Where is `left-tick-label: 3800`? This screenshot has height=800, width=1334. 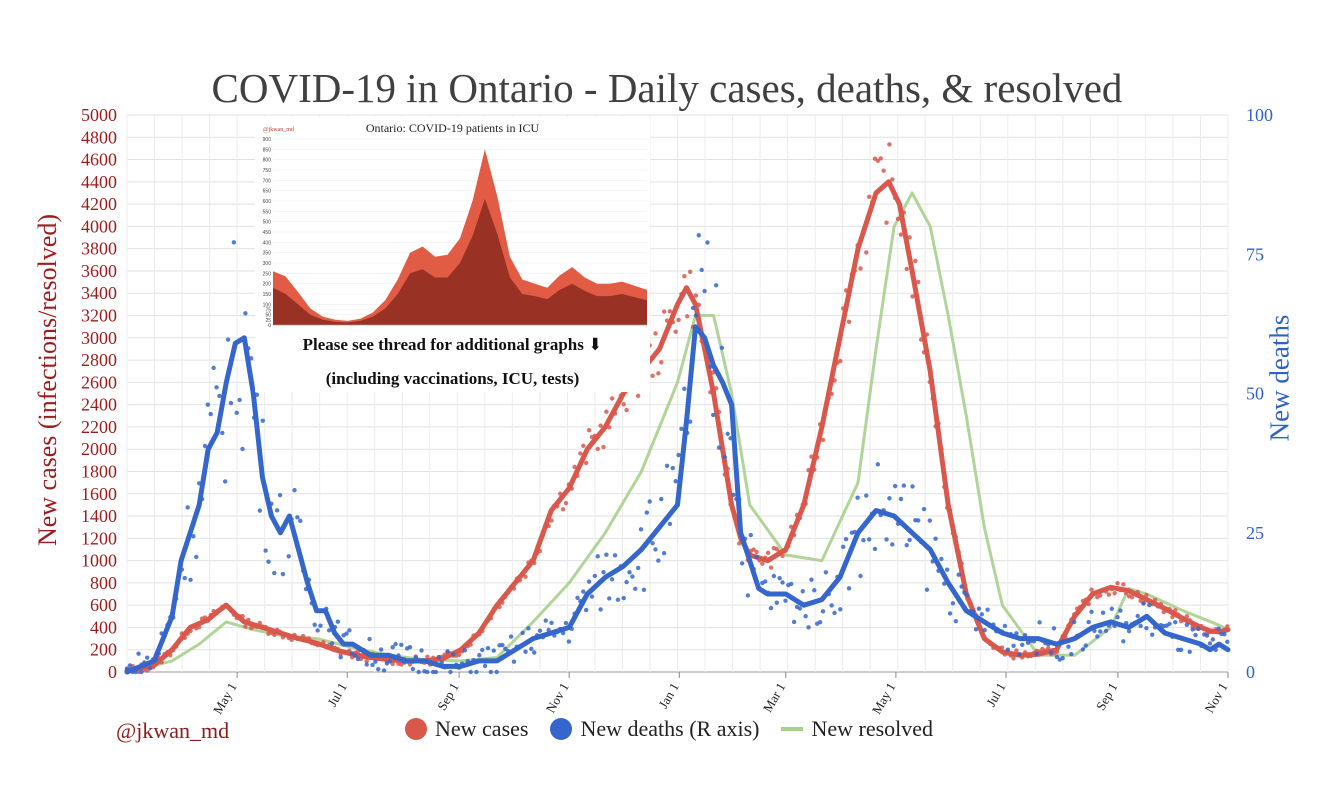
left-tick-label: 3800 is located at coordinates (99, 249).